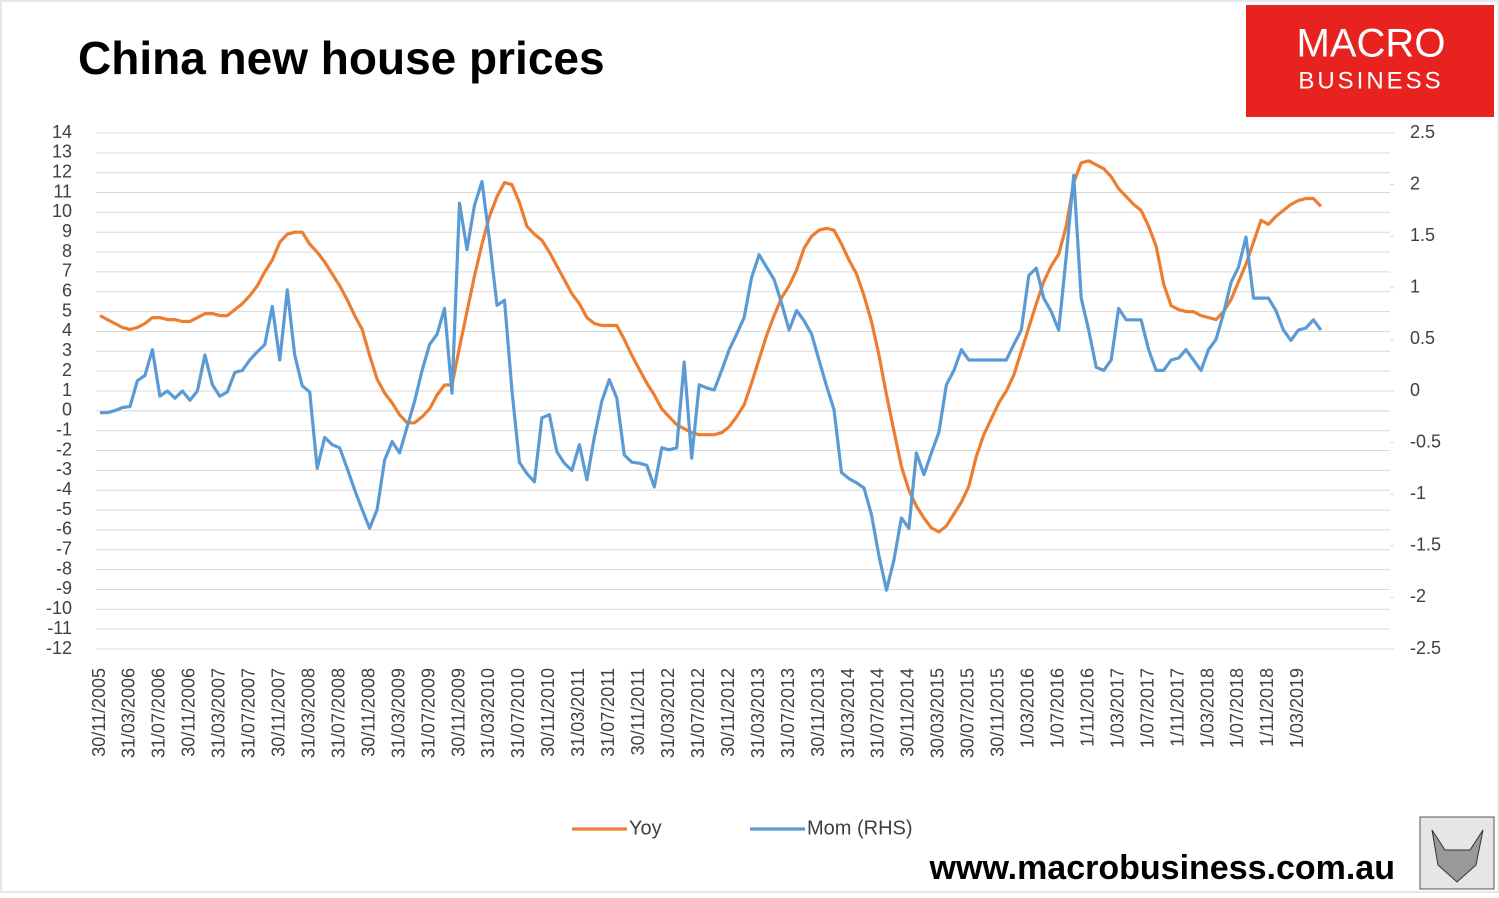  I want to click on x-tick-label: 31/03/2011, so click(578, 712).